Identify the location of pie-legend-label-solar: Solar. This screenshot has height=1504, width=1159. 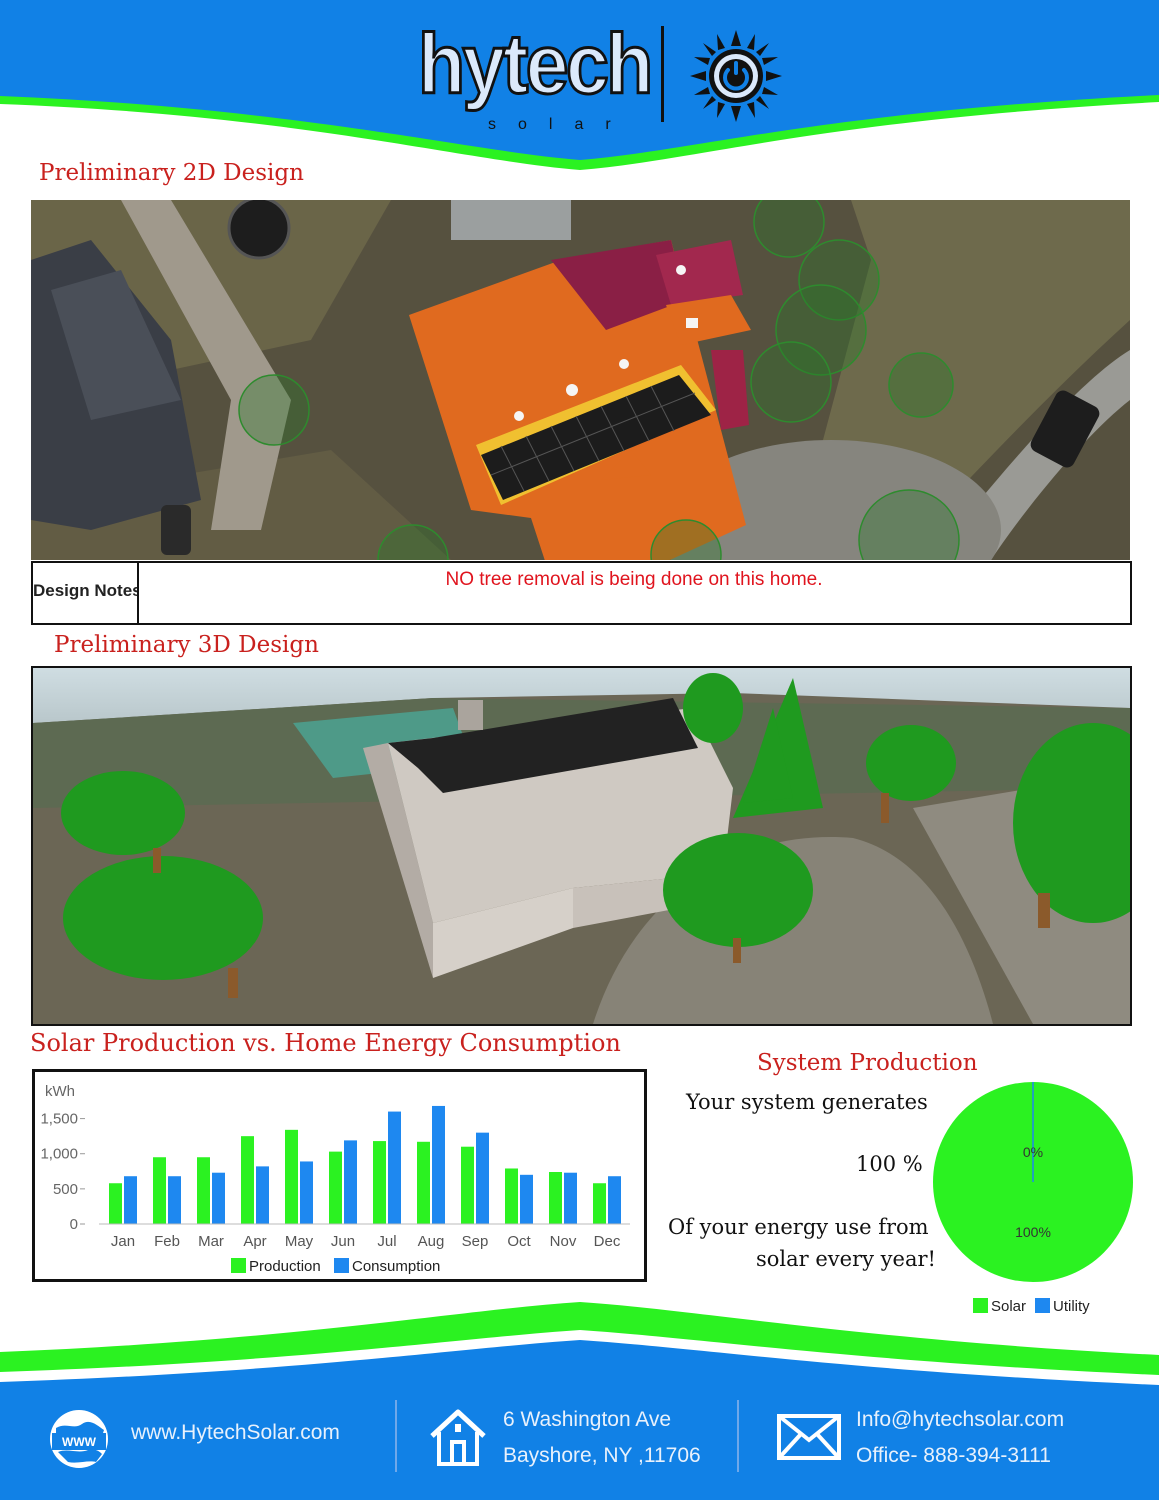
(1008, 1306).